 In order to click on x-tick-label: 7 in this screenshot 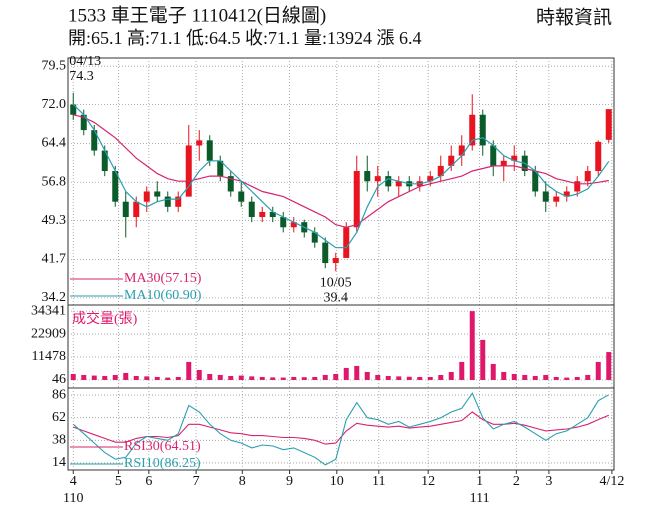, I will do `click(196, 481)`.